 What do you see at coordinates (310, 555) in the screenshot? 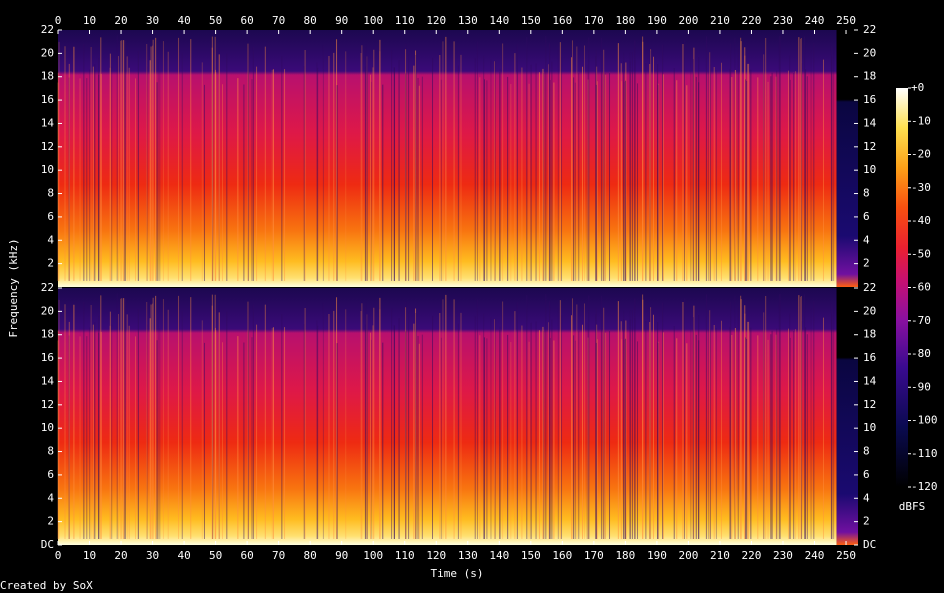
I see `x-tick-label: 80` at bounding box center [310, 555].